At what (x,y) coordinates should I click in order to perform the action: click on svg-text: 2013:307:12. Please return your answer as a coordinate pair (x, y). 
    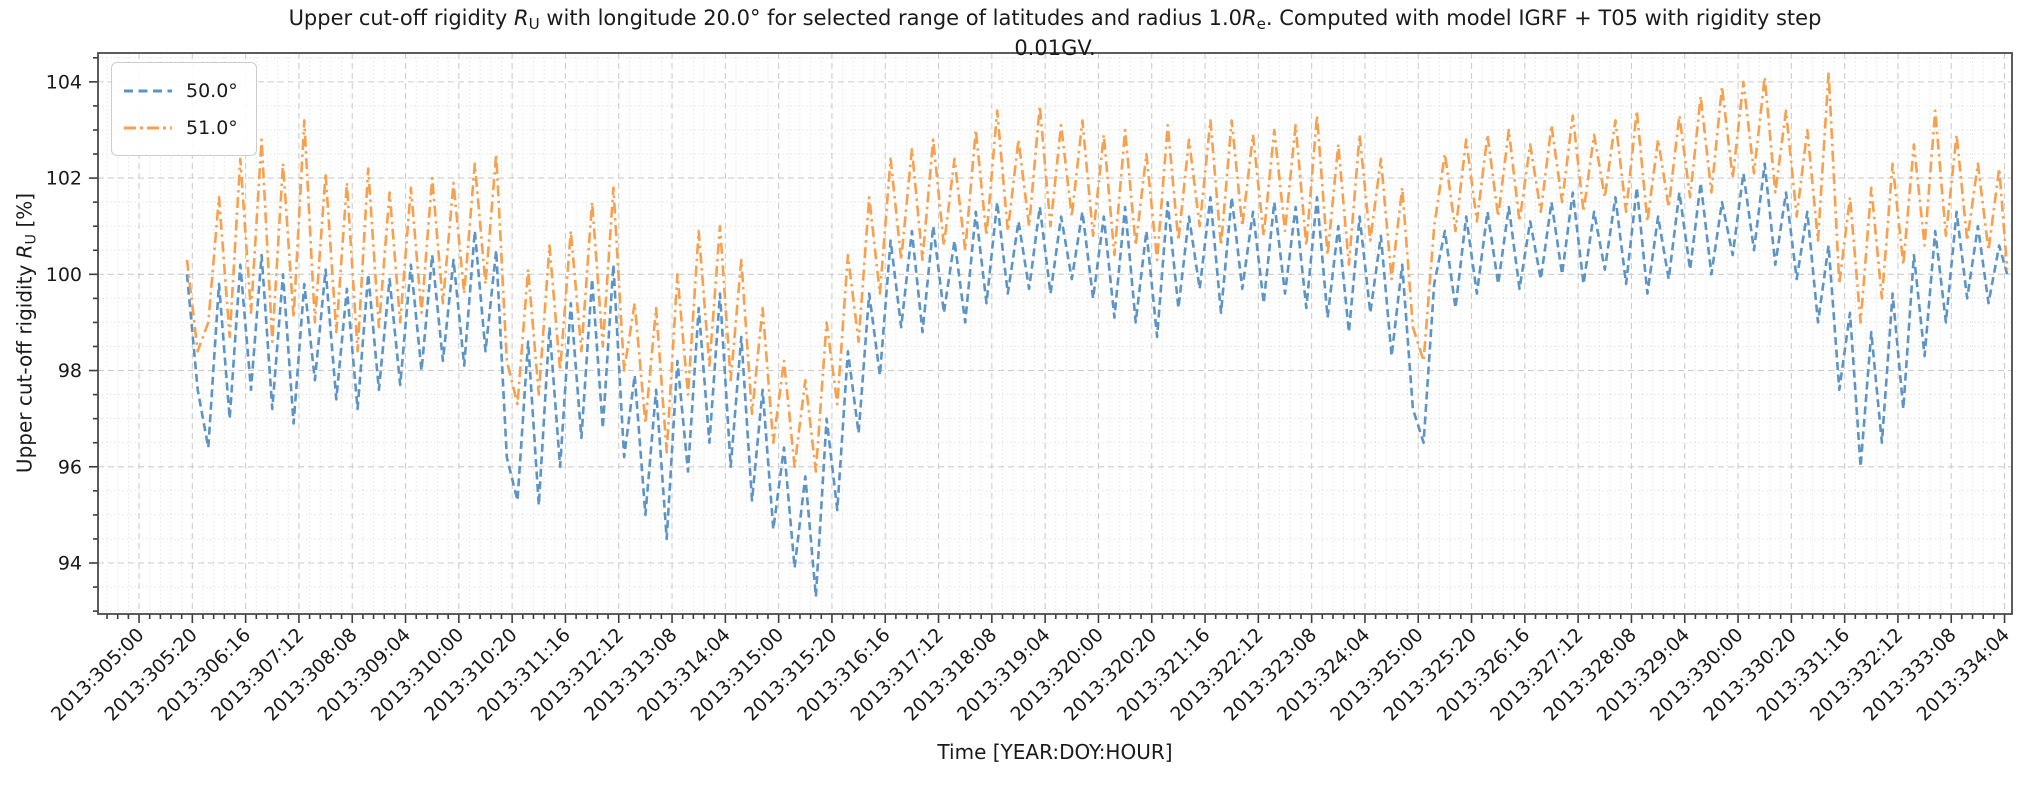
    Looking at the image, I should click on (258, 675).